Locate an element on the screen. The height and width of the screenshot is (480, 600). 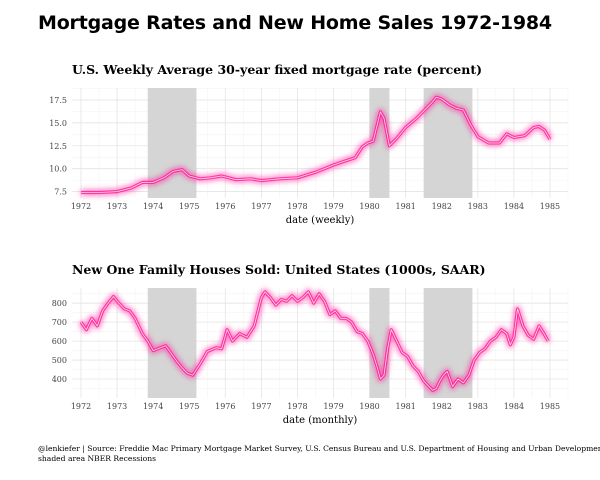
x-axis-label: date (weekly) is located at coordinates (320, 220).